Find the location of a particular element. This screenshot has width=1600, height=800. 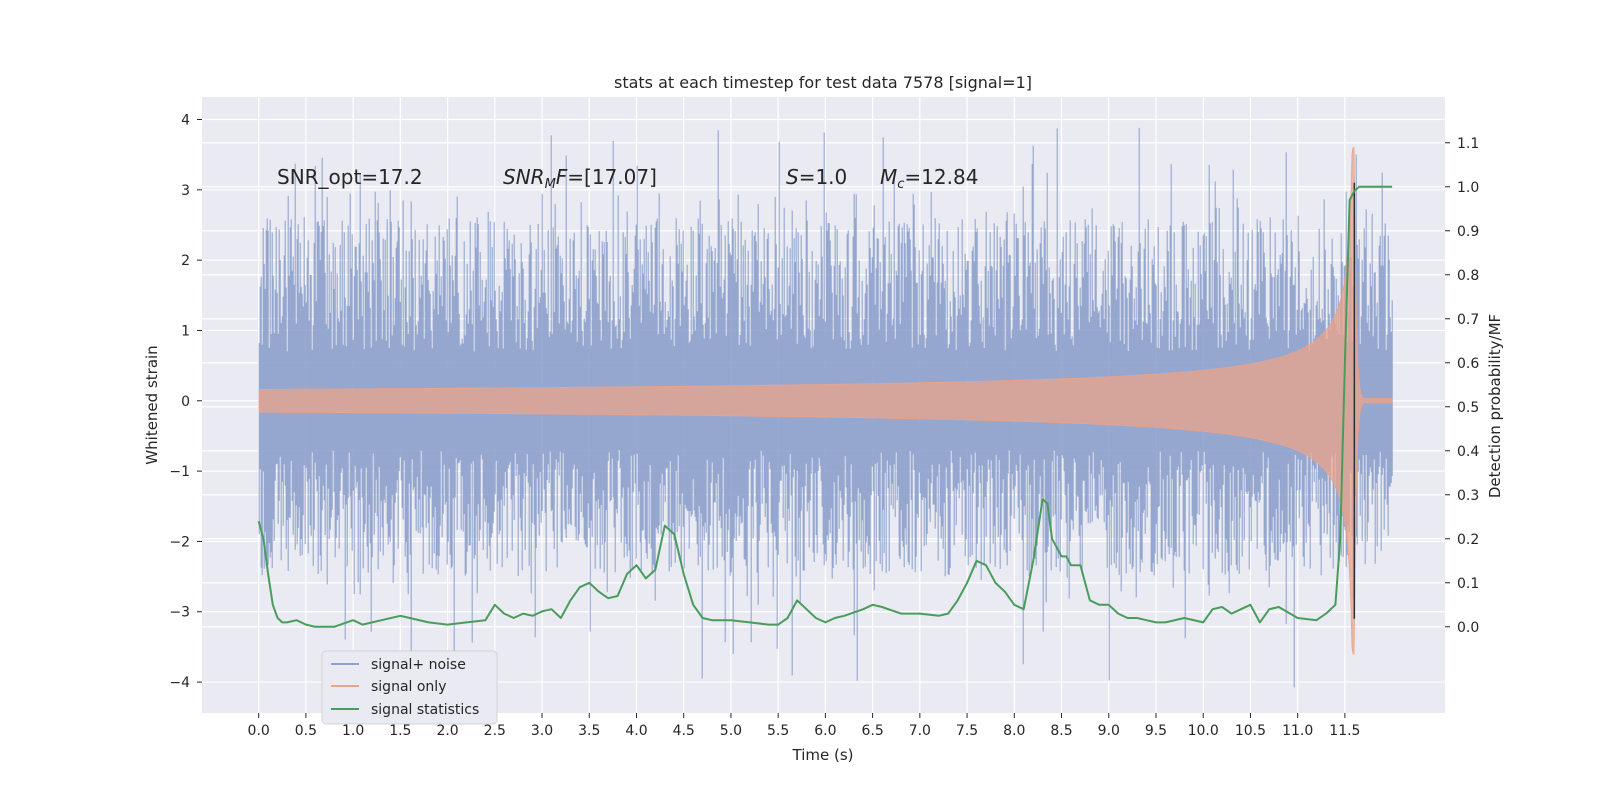

y2-tick-label-6: 0.5 is located at coordinates (1468, 408).